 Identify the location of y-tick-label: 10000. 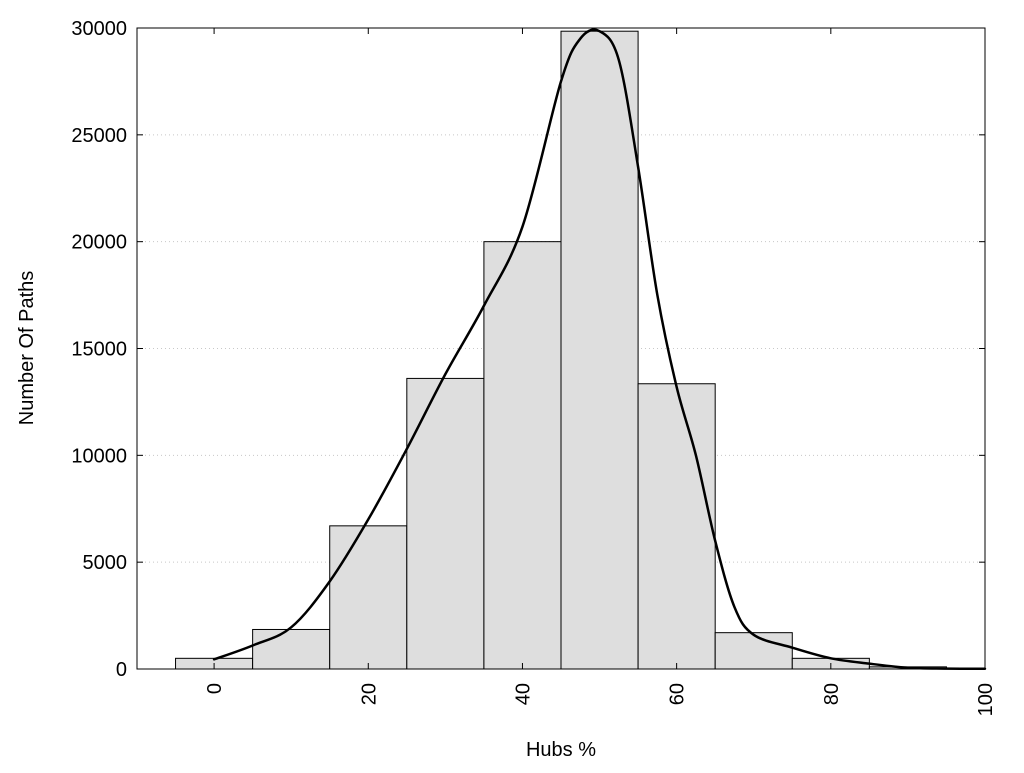
(99, 456).